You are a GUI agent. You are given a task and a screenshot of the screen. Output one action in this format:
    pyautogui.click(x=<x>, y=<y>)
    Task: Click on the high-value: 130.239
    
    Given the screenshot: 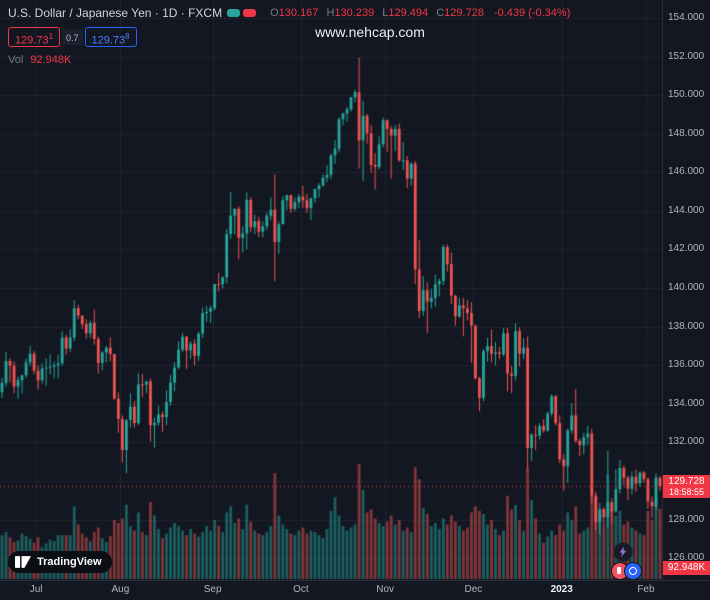 What is the action you would take?
    pyautogui.click(x=354, y=13)
    